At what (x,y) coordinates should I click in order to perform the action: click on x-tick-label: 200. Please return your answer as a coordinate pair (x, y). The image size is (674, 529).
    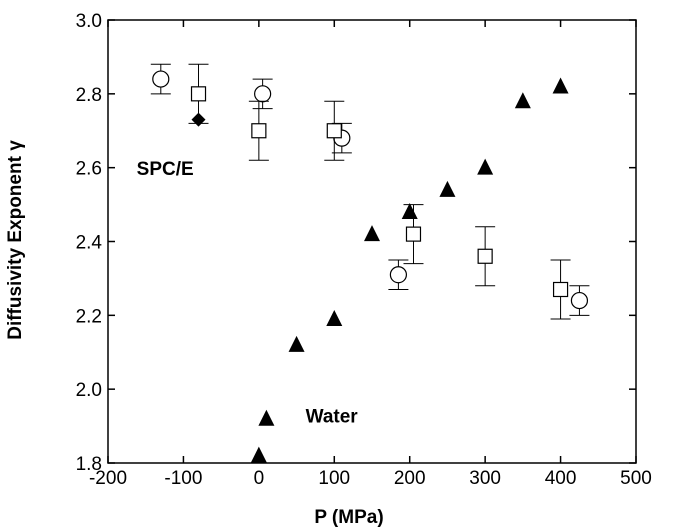
    Looking at the image, I should click on (410, 478).